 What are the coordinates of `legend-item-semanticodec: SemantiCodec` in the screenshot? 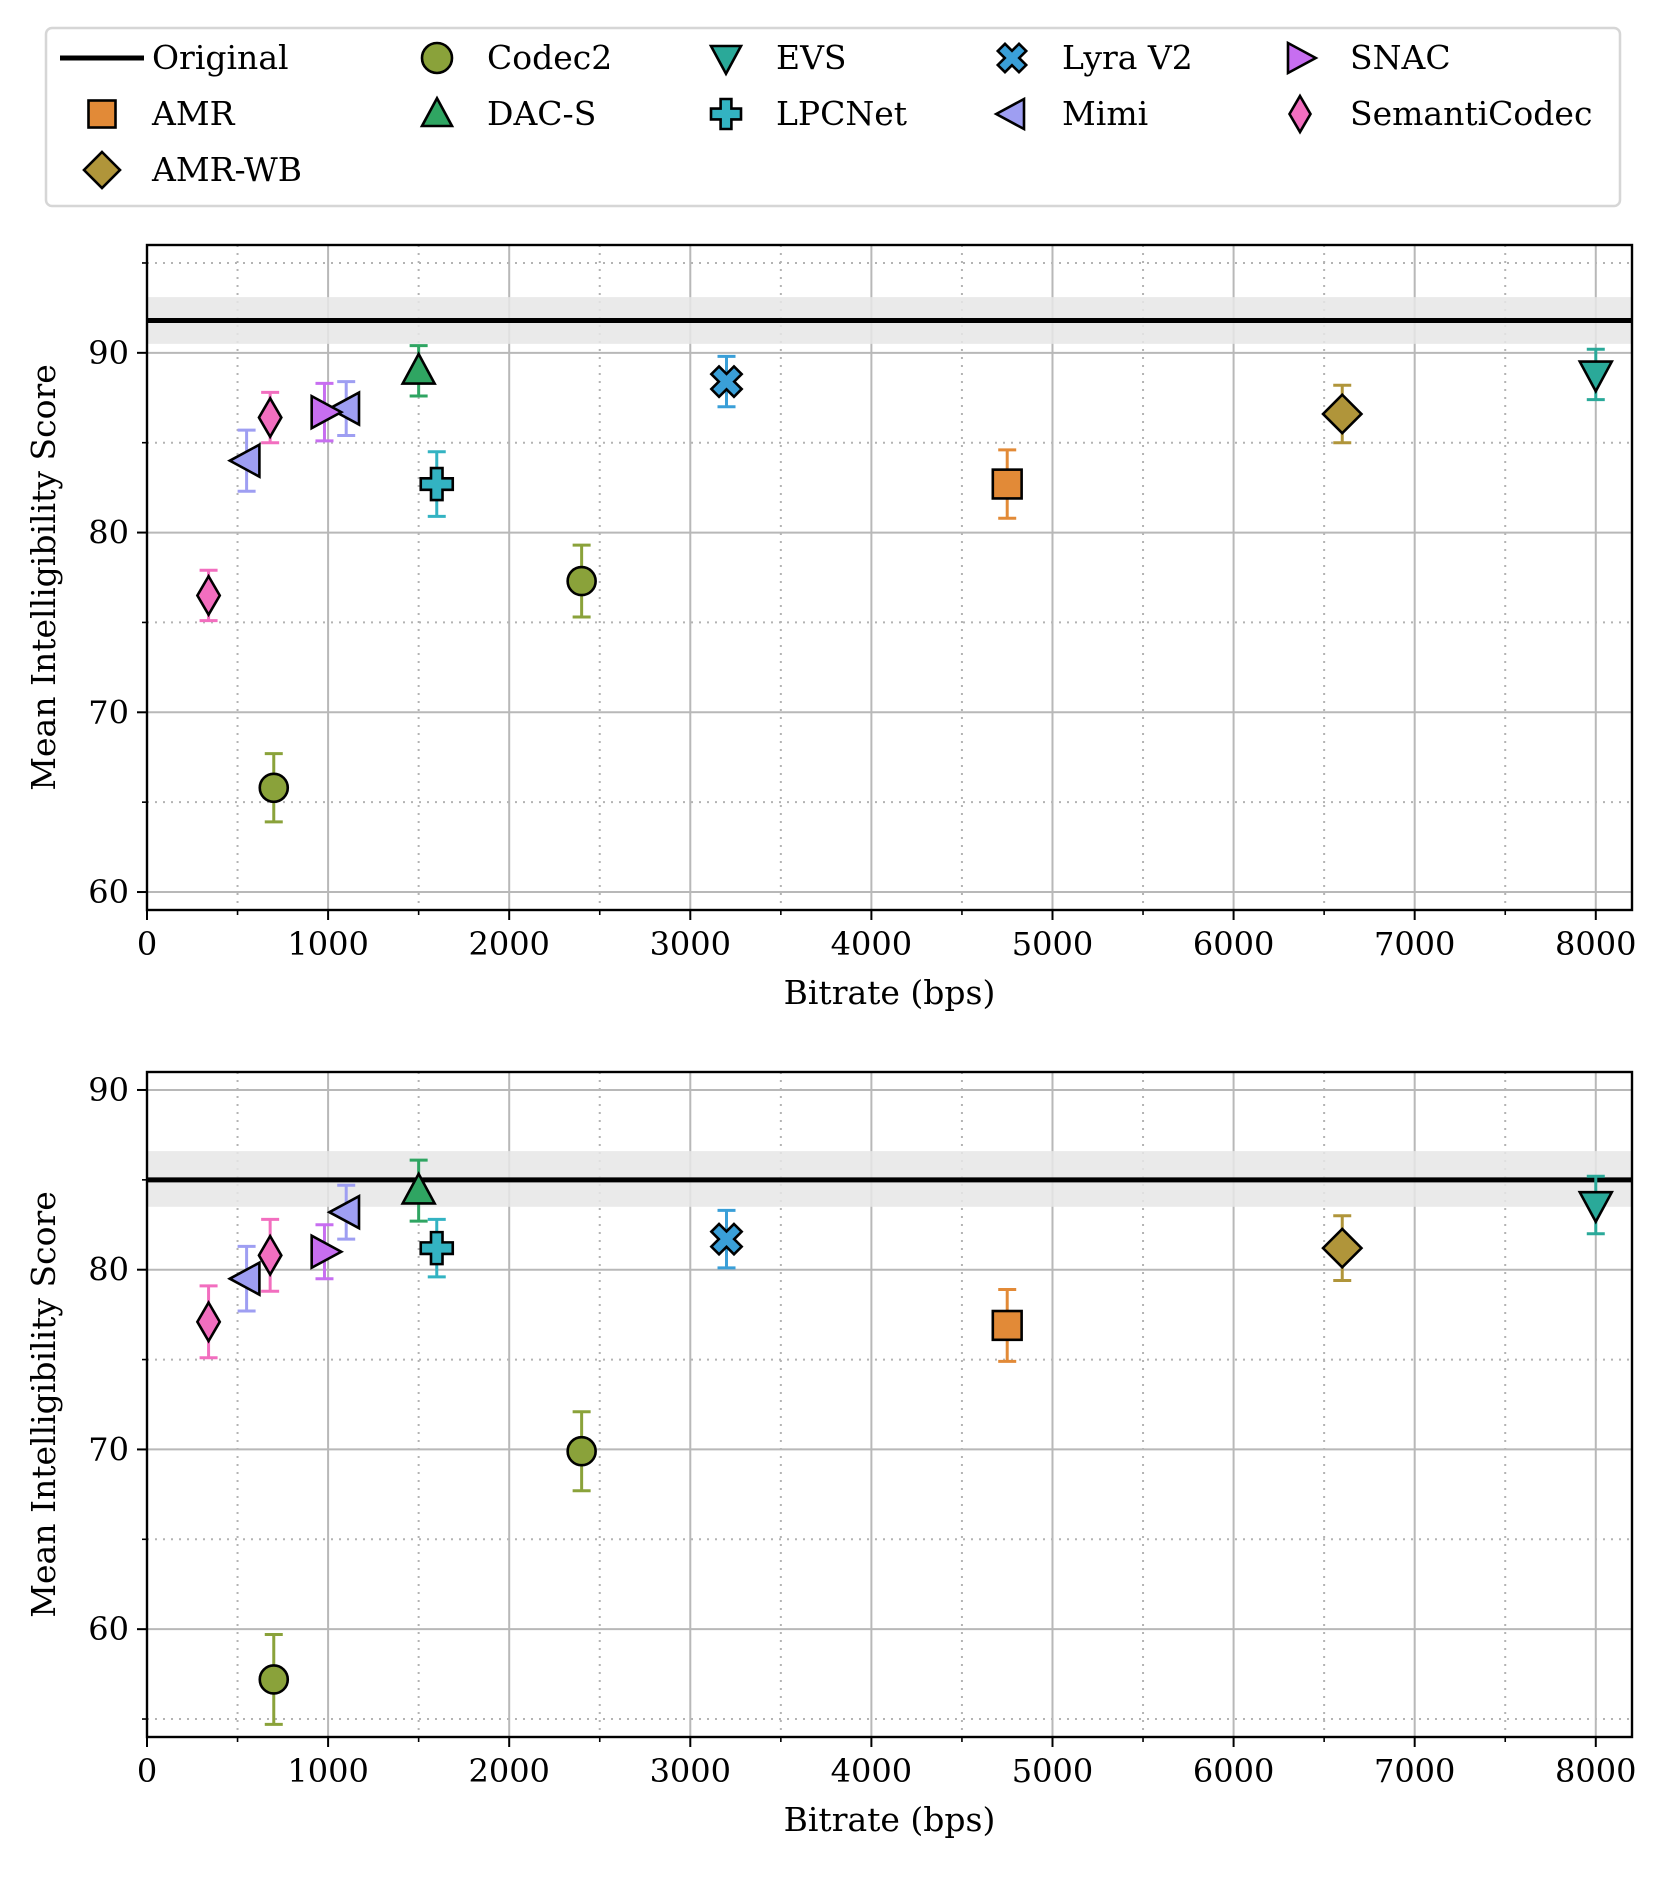 It's located at (1439, 114).